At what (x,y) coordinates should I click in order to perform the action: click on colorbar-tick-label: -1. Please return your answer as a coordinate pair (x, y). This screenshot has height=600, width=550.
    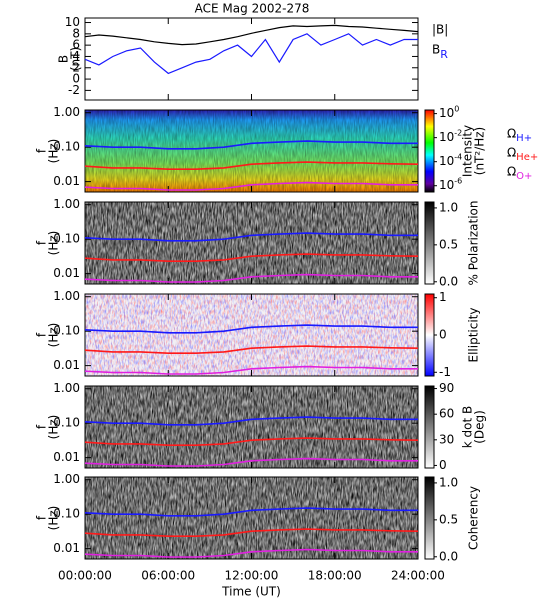
    Looking at the image, I should click on (445, 372).